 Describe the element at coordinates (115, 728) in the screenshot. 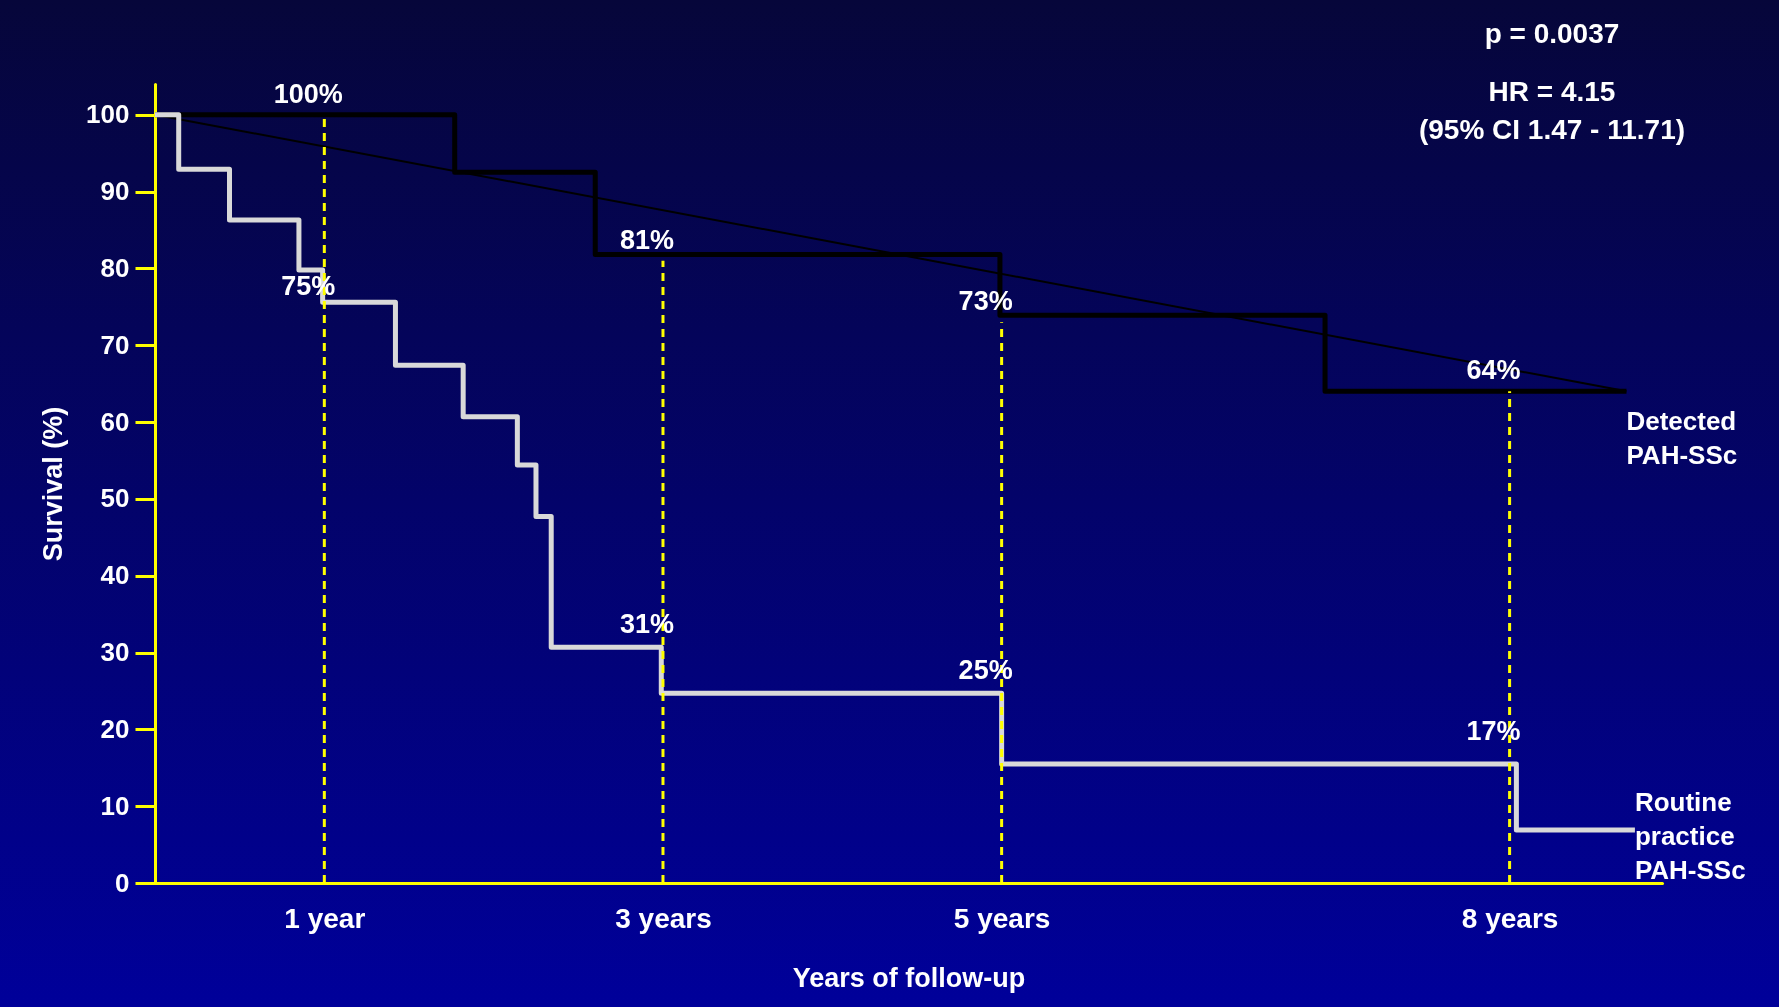

I see `y-tick-label: 20` at that location.